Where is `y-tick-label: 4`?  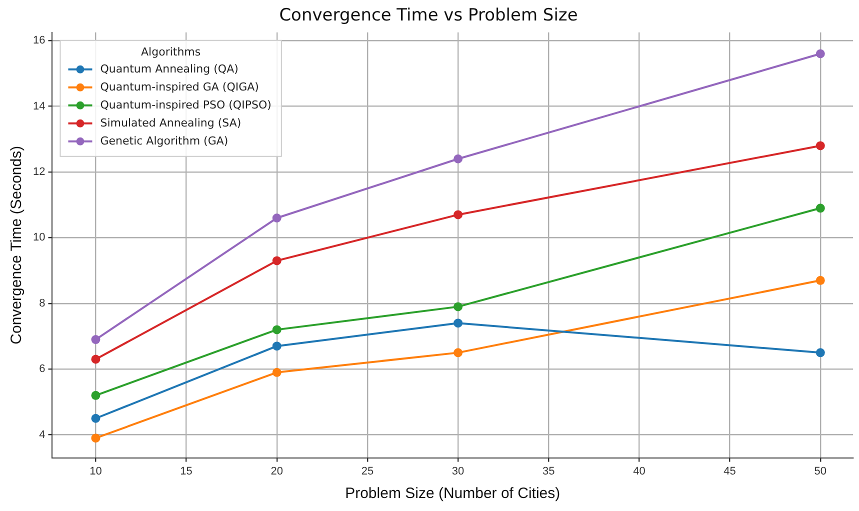
y-tick-label: 4 is located at coordinates (42, 434).